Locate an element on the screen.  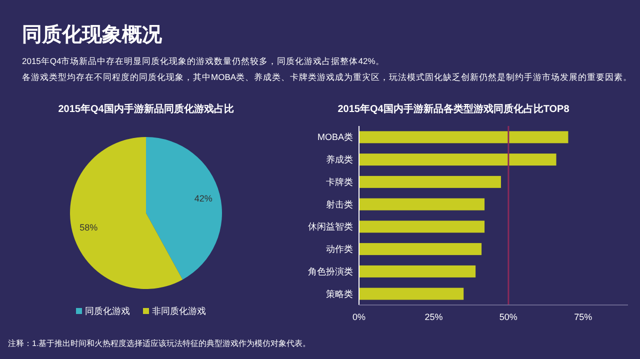
y-tick-label: 休闲益智类 is located at coordinates (330, 227).